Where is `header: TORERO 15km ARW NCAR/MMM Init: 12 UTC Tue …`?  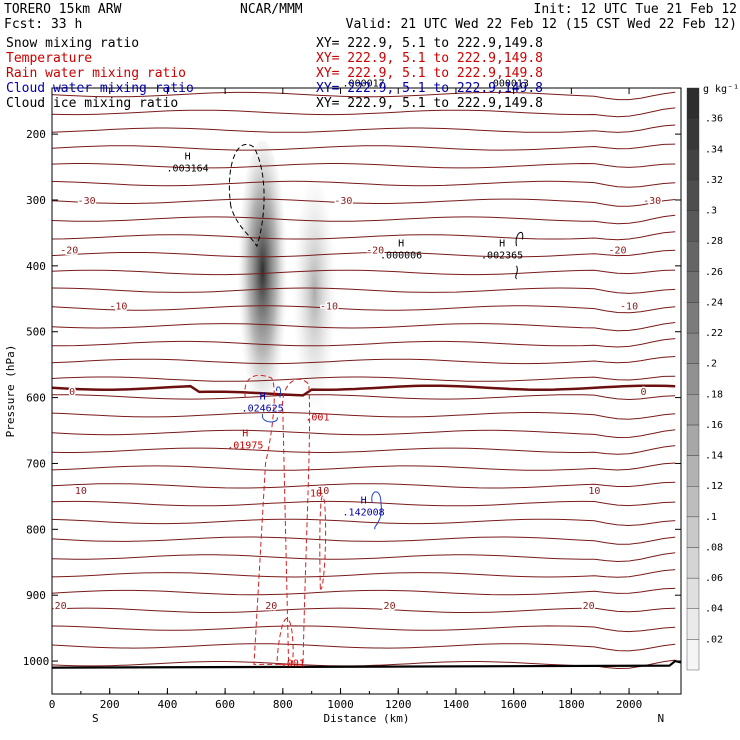 header: TORERO 15km ARW NCAR/MMM Init: 12 UTC Tue … is located at coordinates (370, 56).